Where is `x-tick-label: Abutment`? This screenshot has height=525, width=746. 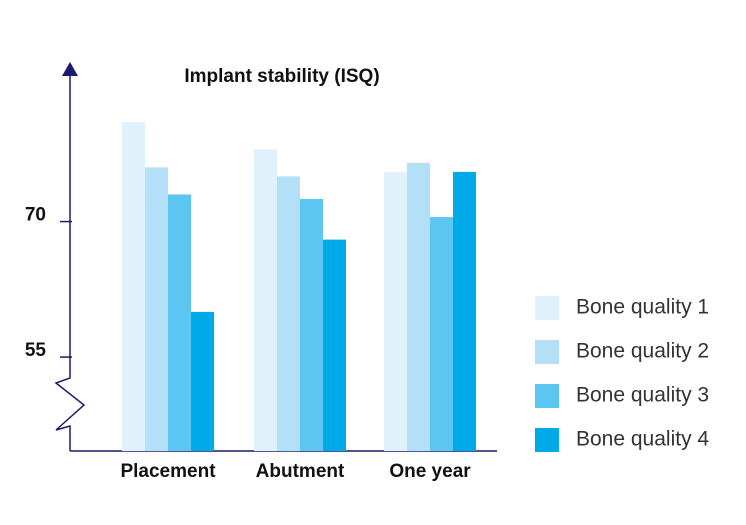 x-tick-label: Abutment is located at coordinates (300, 471).